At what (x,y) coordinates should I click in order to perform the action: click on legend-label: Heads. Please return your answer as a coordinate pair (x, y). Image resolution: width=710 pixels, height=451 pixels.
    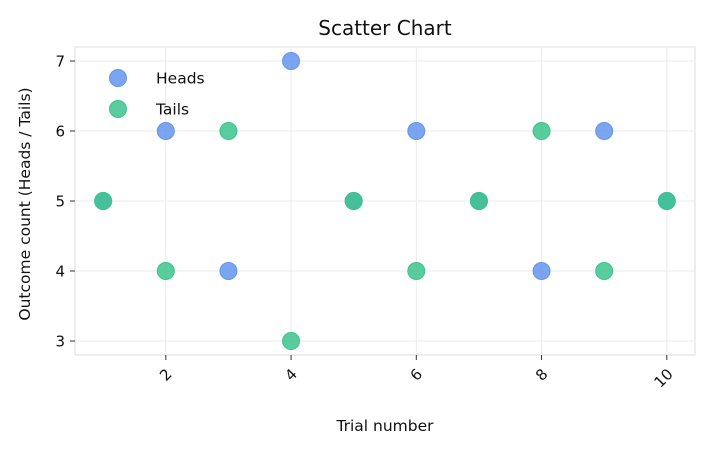
    Looking at the image, I should click on (180, 79).